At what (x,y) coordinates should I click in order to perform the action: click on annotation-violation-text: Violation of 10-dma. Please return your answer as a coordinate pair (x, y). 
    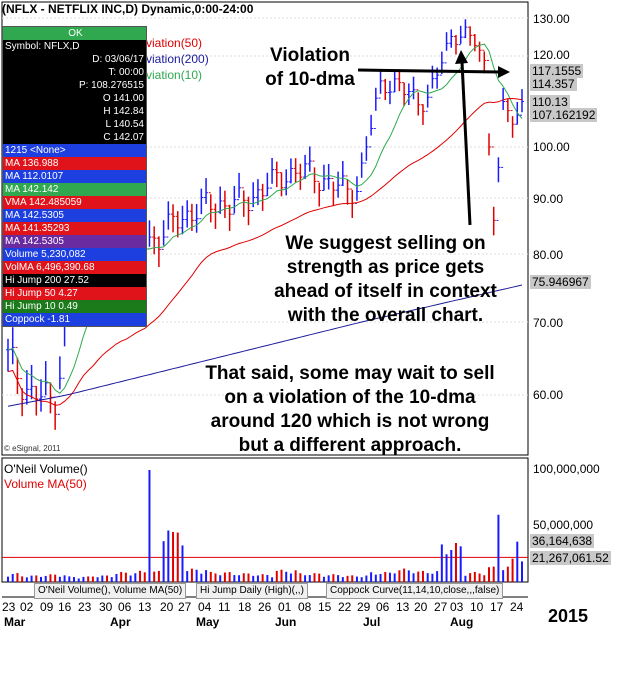
    Looking at the image, I should click on (310, 67).